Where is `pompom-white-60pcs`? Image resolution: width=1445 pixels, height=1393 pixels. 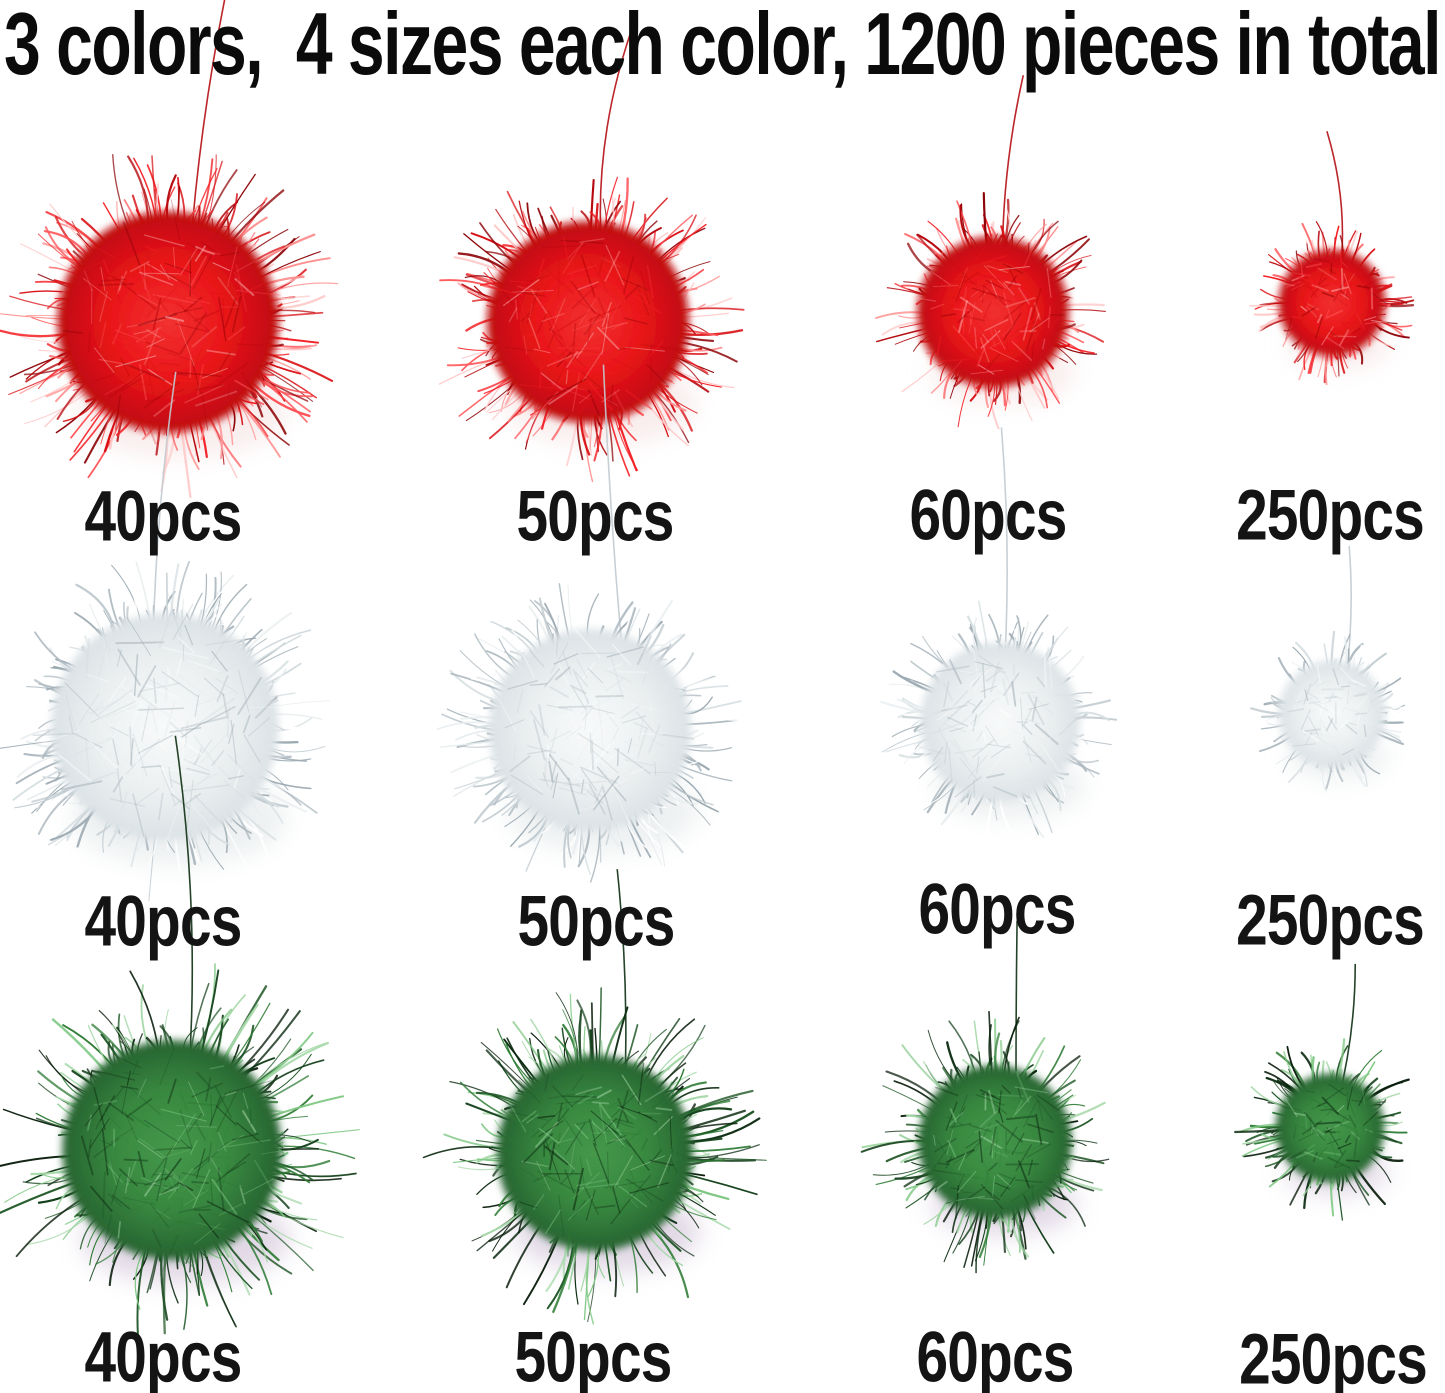
pompom-white-60pcs is located at coordinates (998, 632).